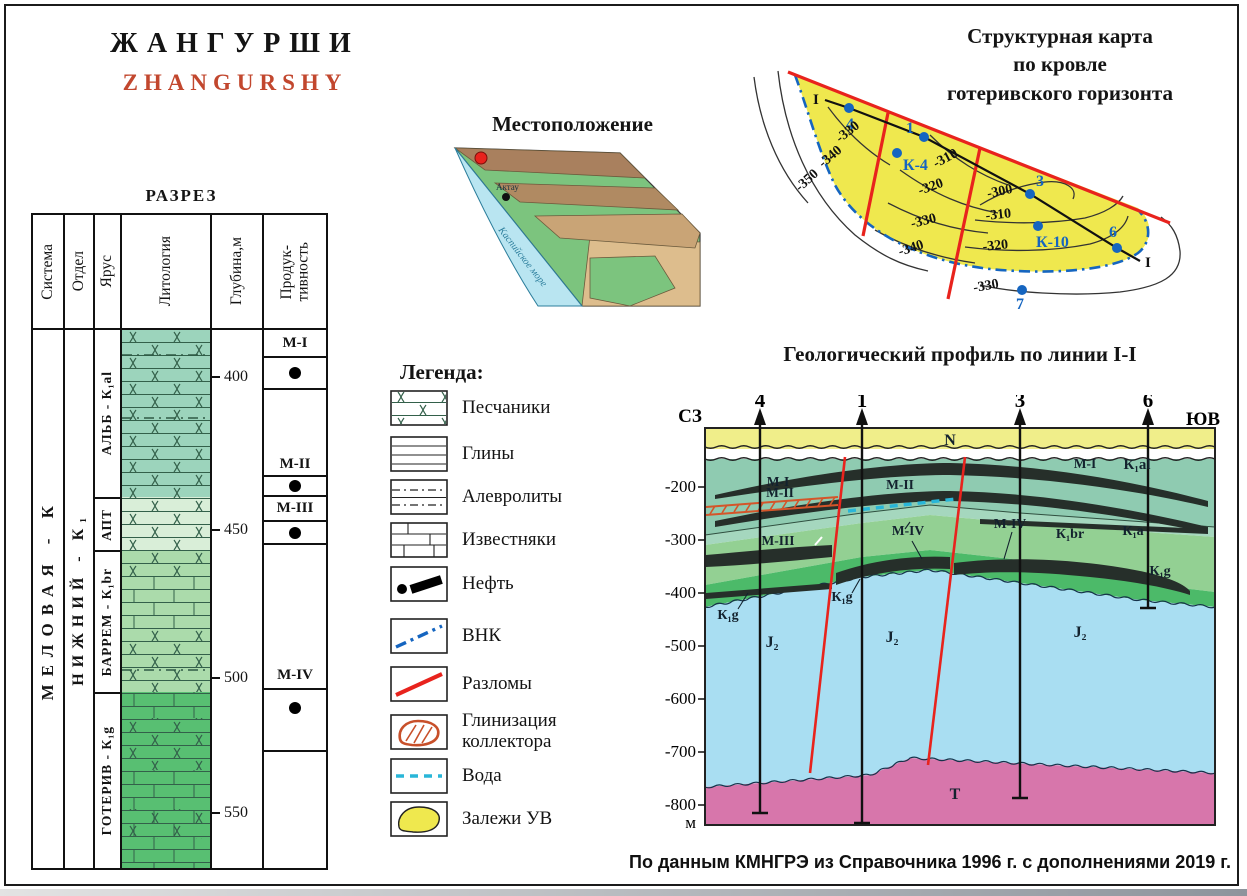 The width and height of the screenshot is (1247, 896). What do you see at coordinates (908, 530) in the screenshot?
I see `label-m4-mid: М-IV` at bounding box center [908, 530].